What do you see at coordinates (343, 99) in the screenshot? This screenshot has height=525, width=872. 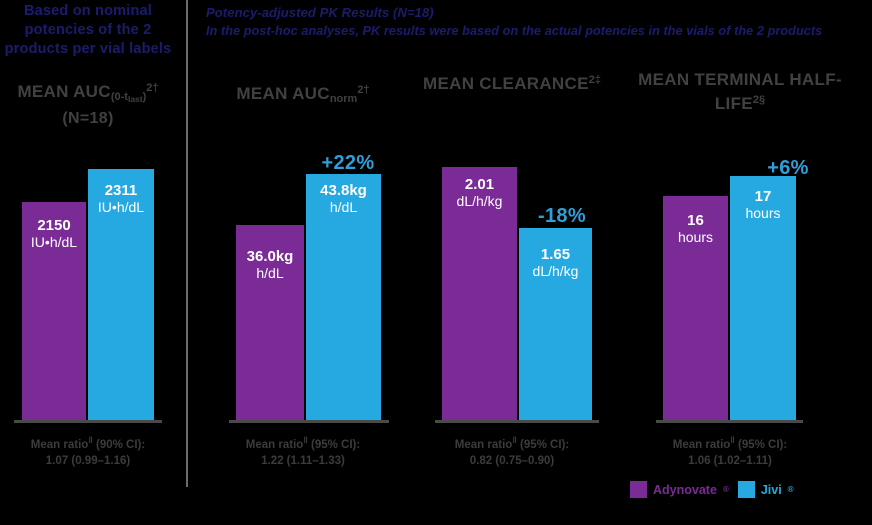 I see `panel-title-sub: norm` at bounding box center [343, 99].